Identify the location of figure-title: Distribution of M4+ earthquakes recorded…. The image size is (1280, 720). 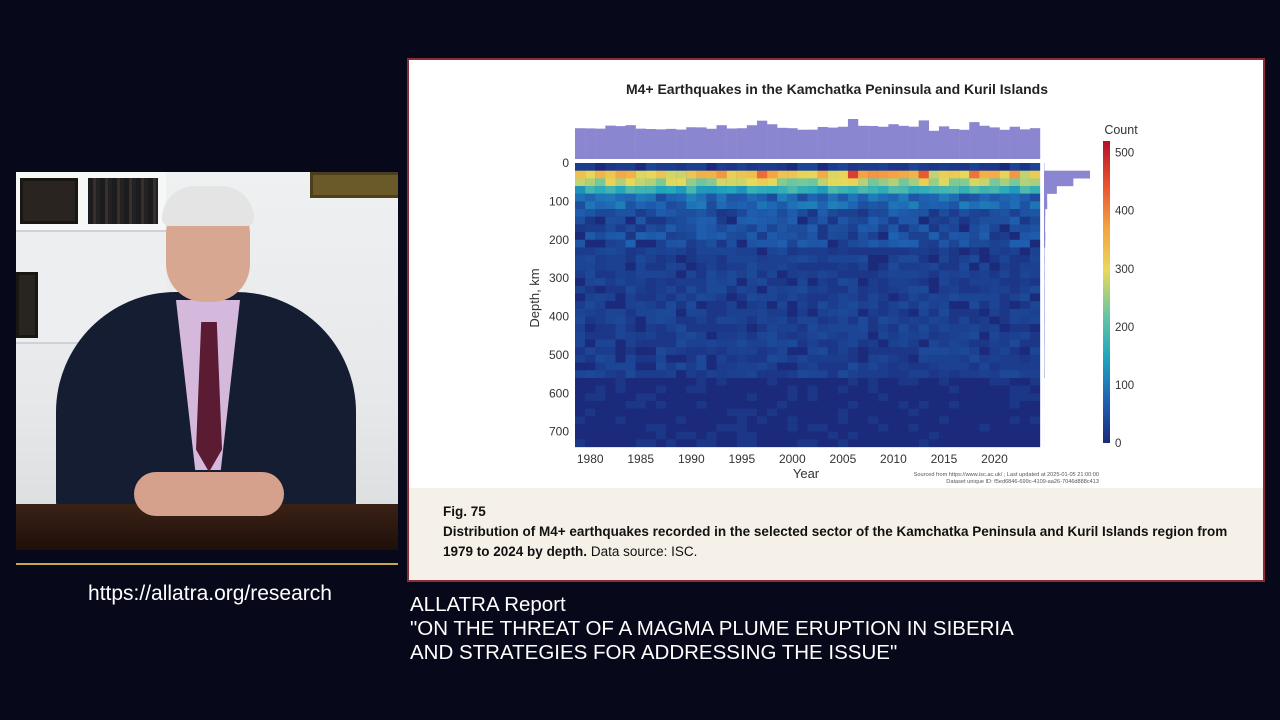
(835, 541).